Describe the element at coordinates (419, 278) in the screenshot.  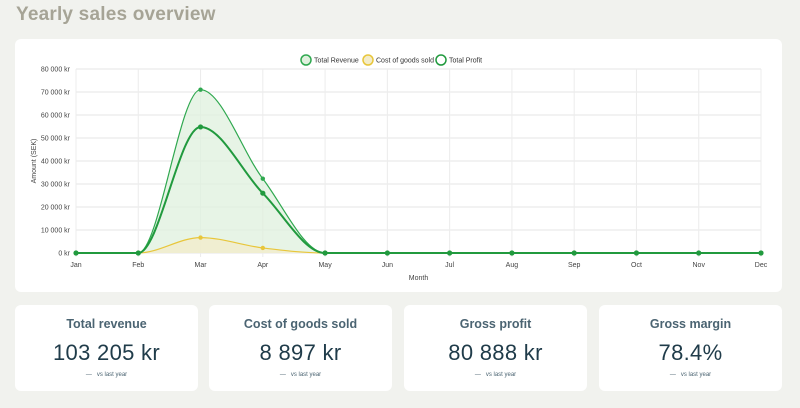
I see `x-axis-title: Month` at that location.